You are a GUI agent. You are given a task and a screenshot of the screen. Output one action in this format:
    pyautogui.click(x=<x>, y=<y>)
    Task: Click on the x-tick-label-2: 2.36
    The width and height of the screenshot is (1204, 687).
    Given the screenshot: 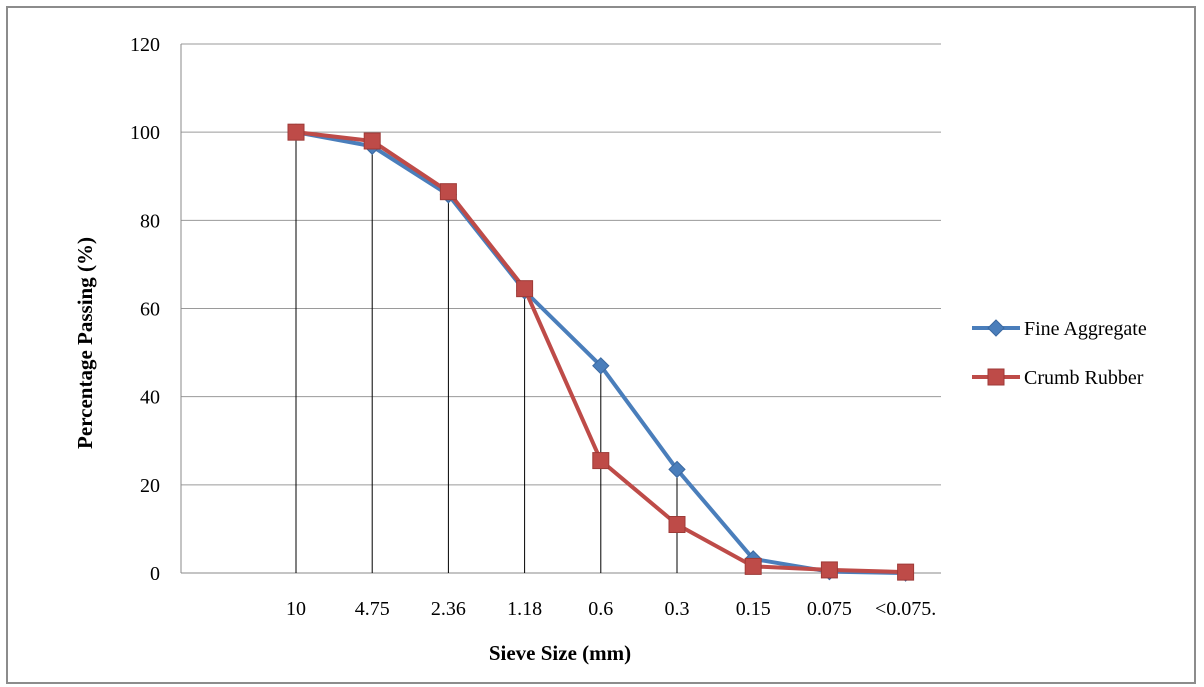 What is the action you would take?
    pyautogui.click(x=448, y=609)
    